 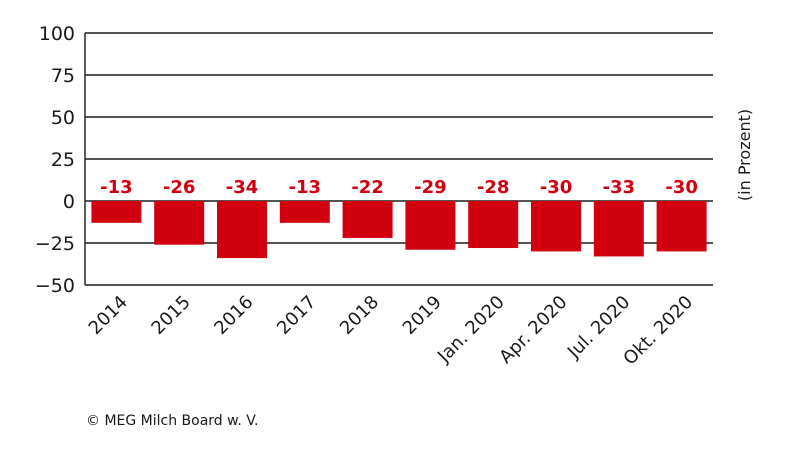 What do you see at coordinates (69, 202) in the screenshot?
I see `y-tick-label: 0` at bounding box center [69, 202].